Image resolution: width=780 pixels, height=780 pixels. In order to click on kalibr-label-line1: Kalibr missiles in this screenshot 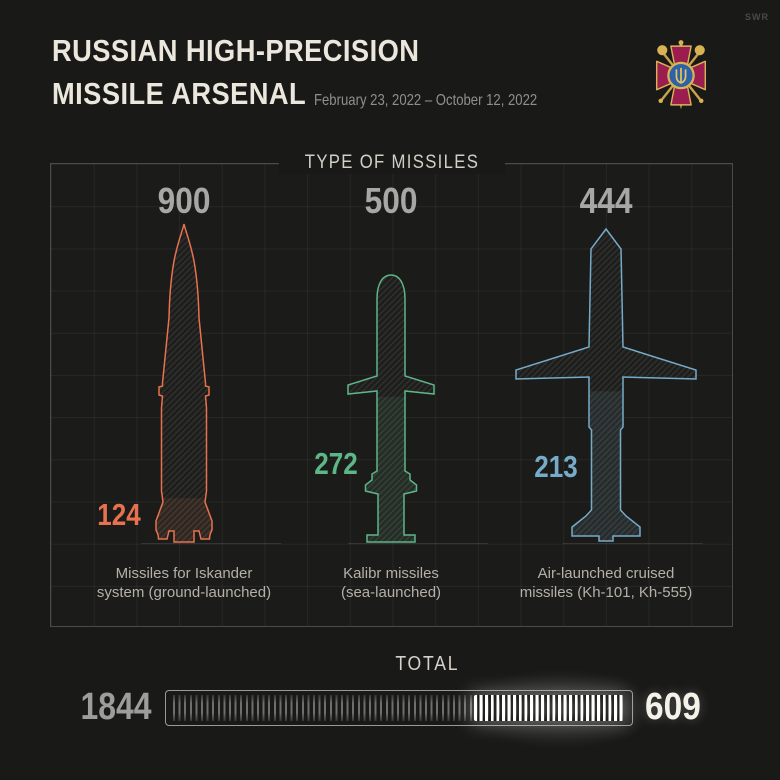, I will do `click(391, 573)`.